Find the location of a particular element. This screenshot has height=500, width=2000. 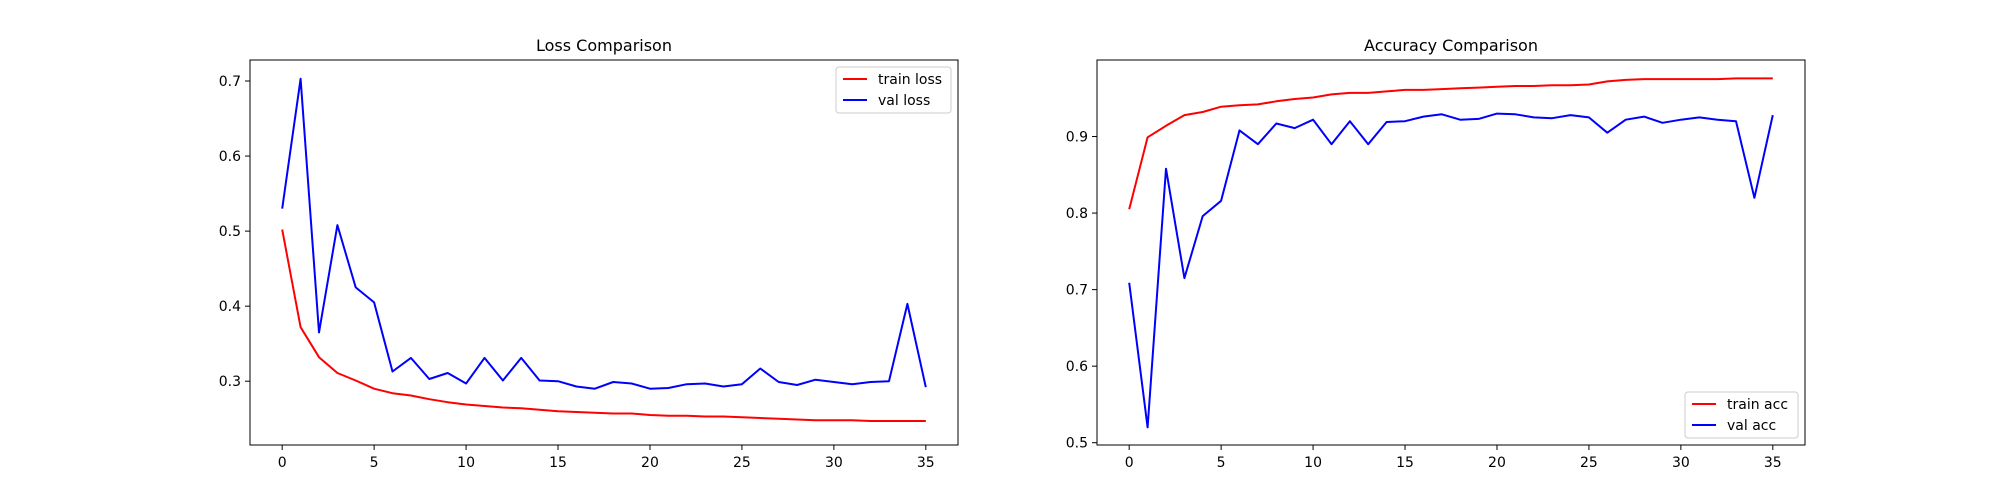

legend-label-train-acc: train acc is located at coordinates (1757, 405).